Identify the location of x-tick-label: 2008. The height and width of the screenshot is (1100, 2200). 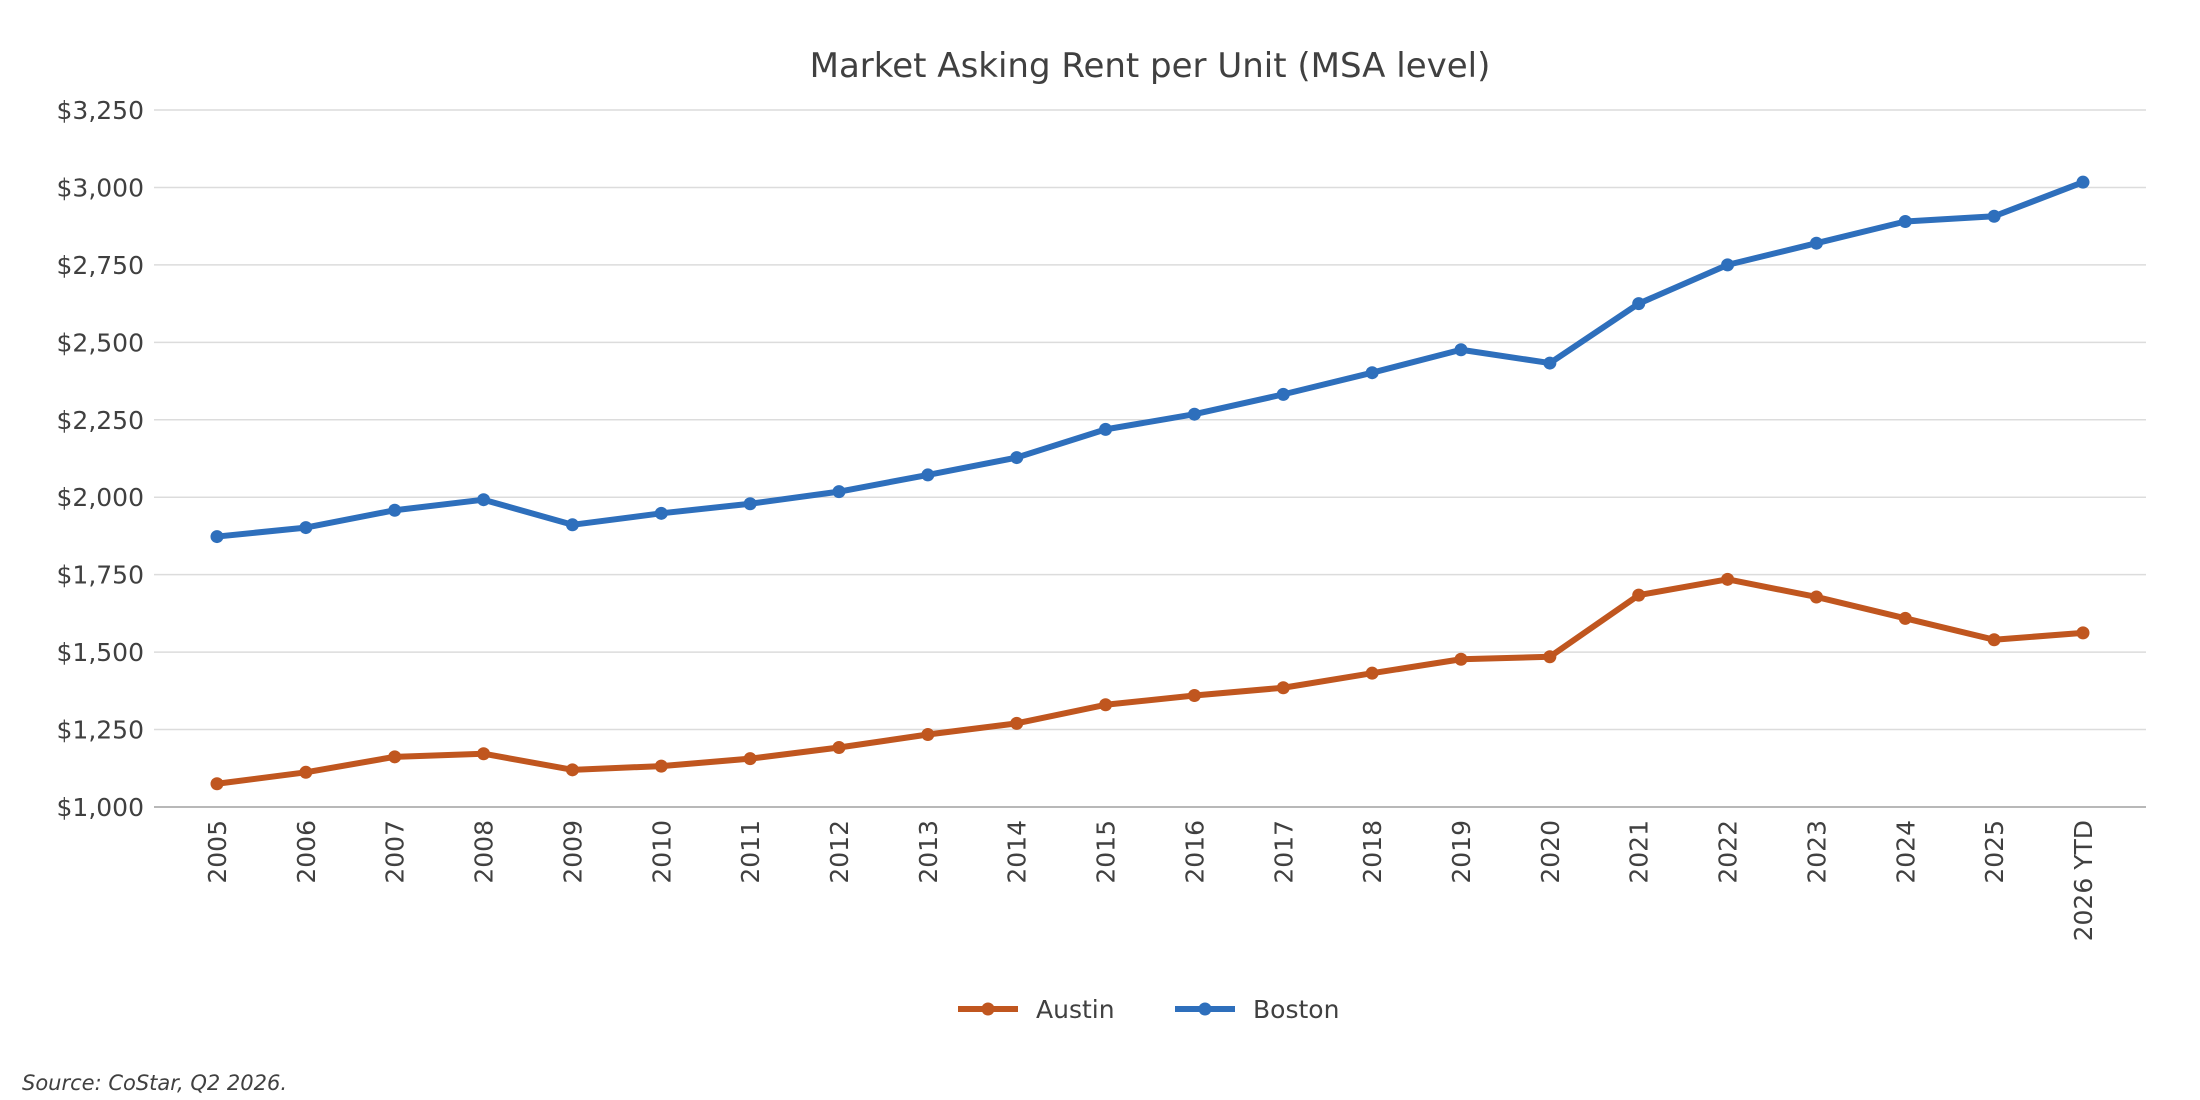
(484, 852).